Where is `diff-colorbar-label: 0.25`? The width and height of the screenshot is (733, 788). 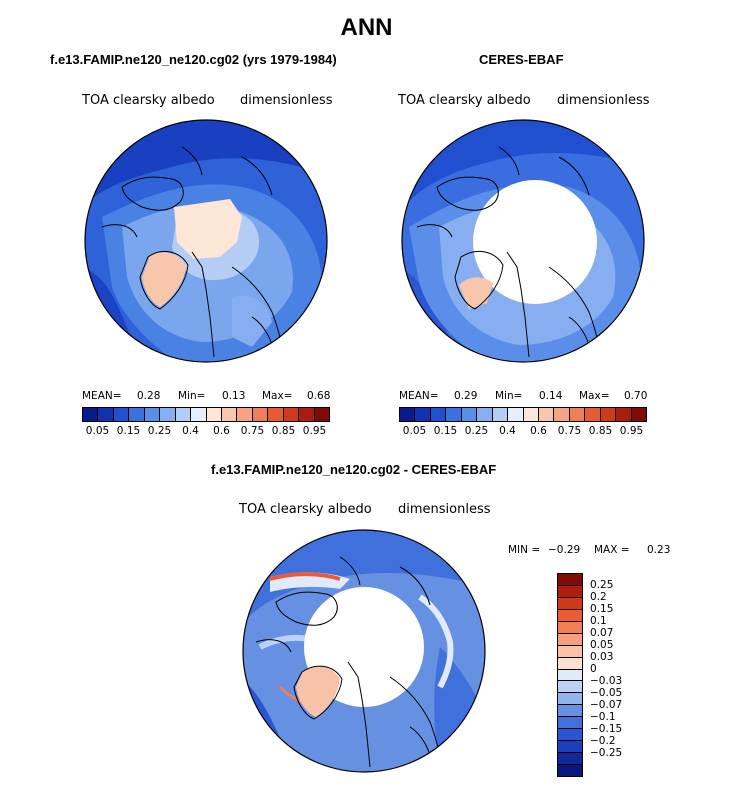
diff-colorbar-label: 0.25 is located at coordinates (602, 585).